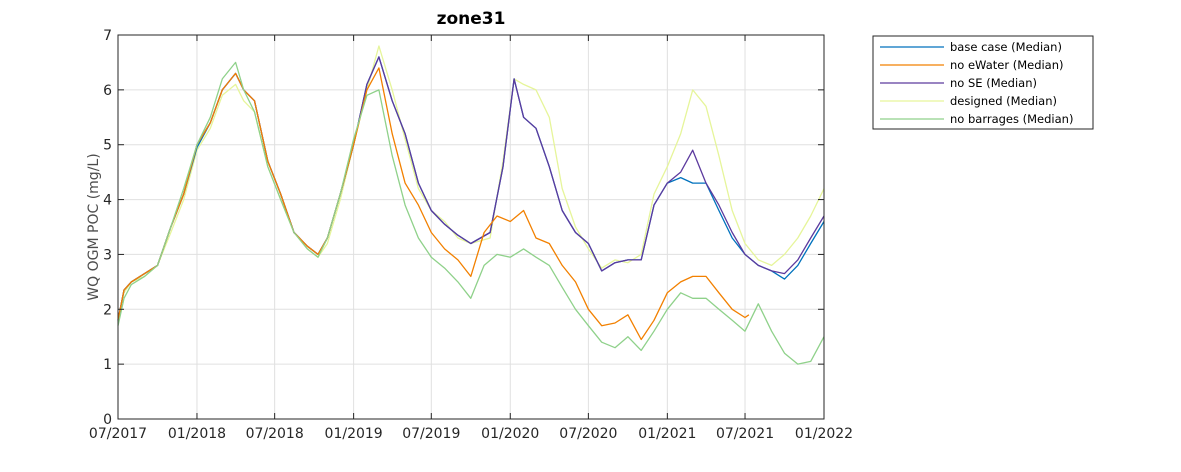 This screenshot has height=472, width=1181. Describe the element at coordinates (354, 434) in the screenshot. I see `x-tick-label: 01/2019` at that location.